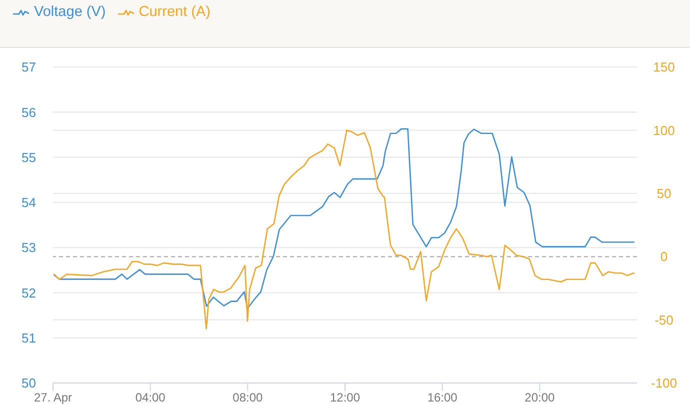 The image size is (690, 415). Describe the element at coordinates (540, 397) in the screenshot. I see `x-tick-label: 20:00` at that location.